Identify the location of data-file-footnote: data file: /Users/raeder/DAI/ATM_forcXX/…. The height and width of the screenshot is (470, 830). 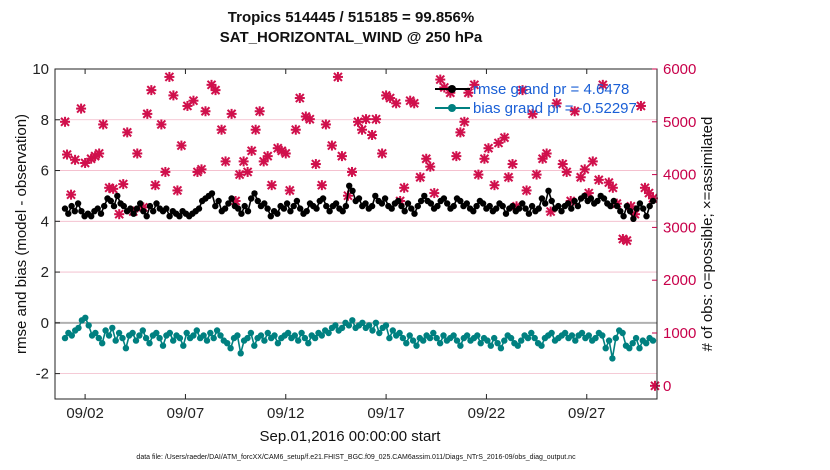
(356, 457).